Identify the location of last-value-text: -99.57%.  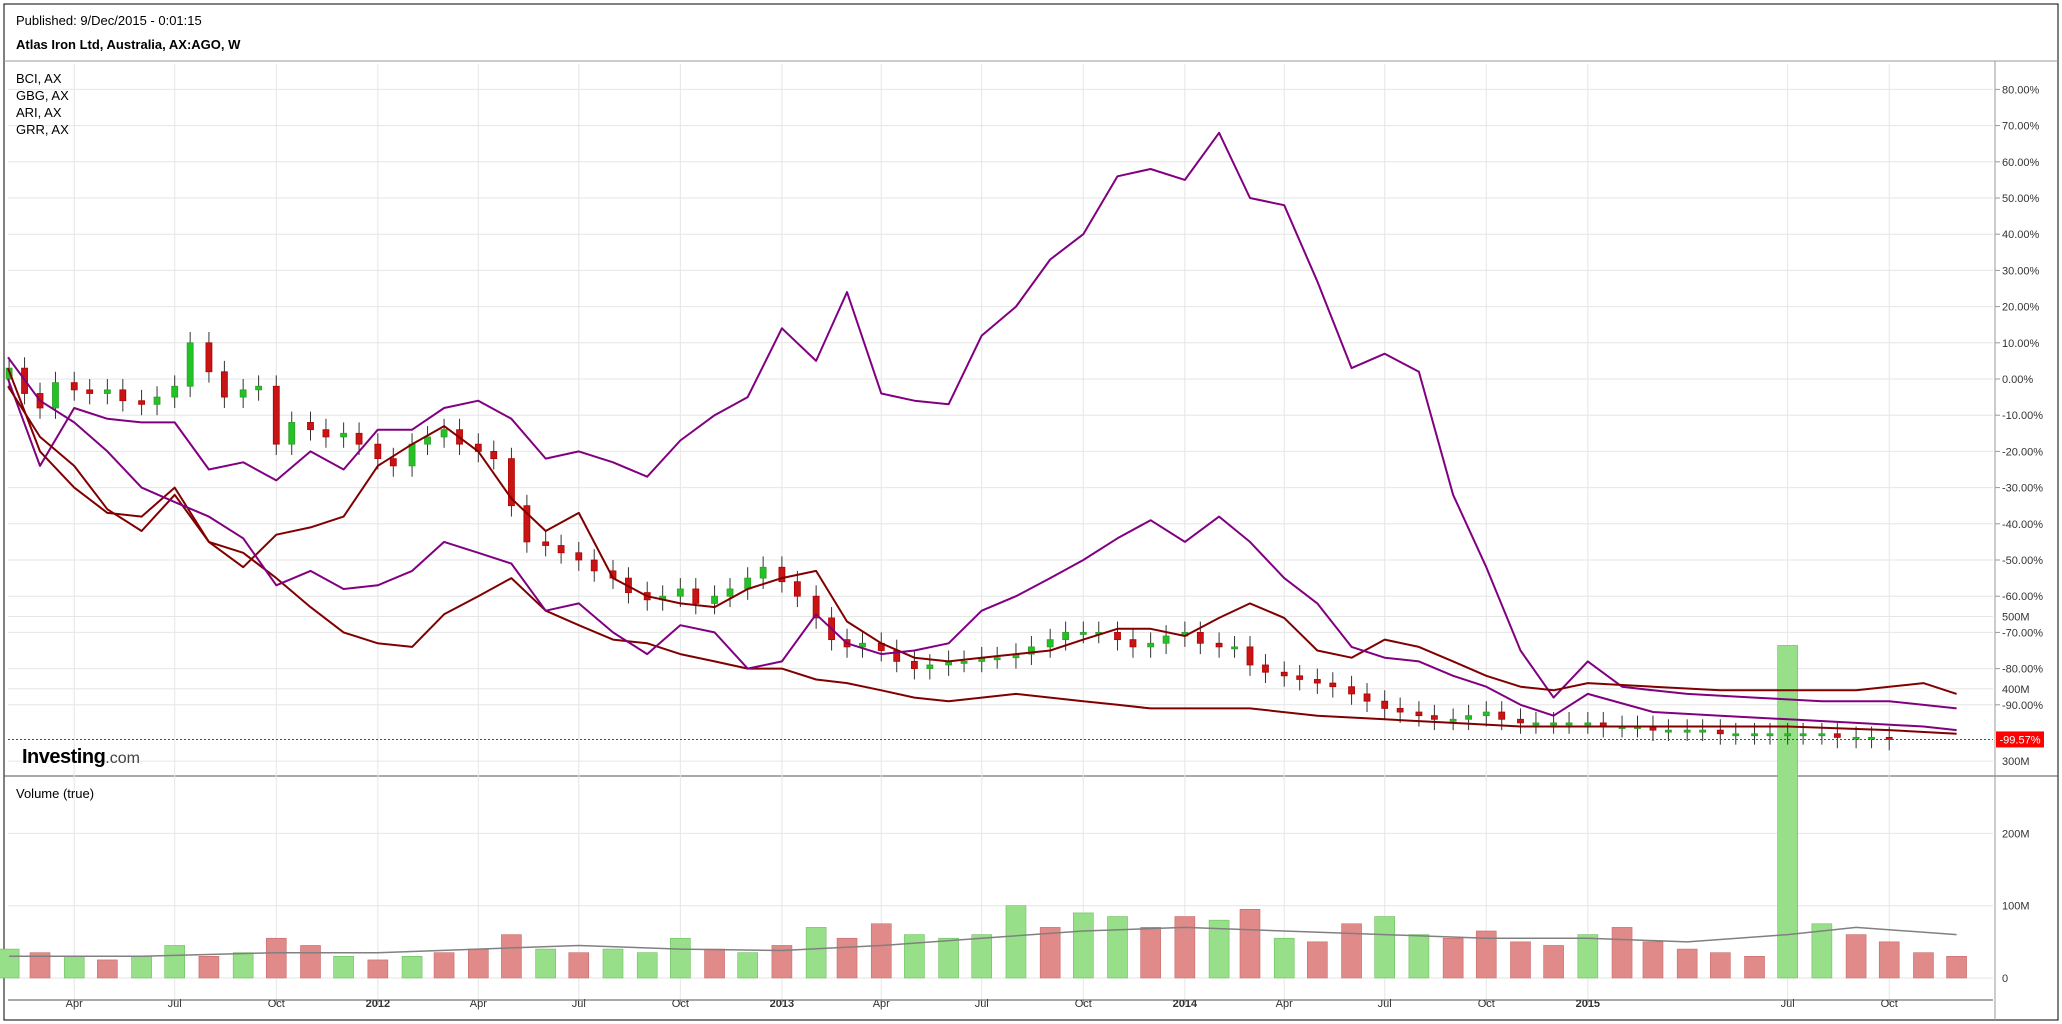
(2020, 740).